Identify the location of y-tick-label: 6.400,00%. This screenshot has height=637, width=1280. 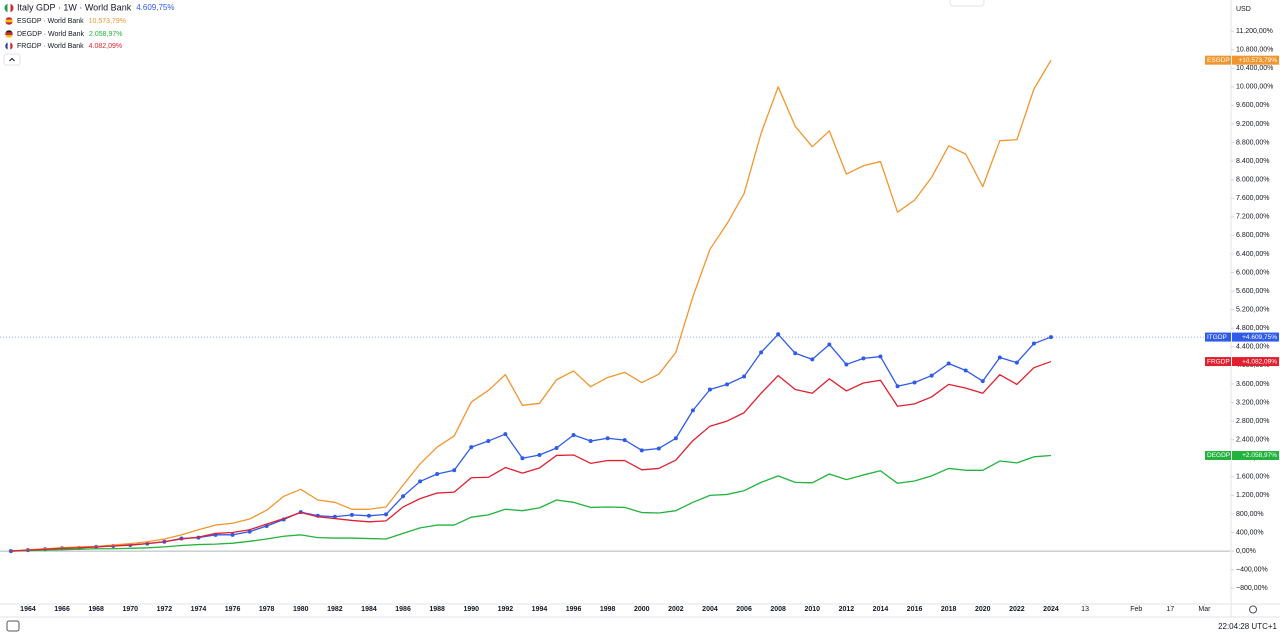
(1252, 254).